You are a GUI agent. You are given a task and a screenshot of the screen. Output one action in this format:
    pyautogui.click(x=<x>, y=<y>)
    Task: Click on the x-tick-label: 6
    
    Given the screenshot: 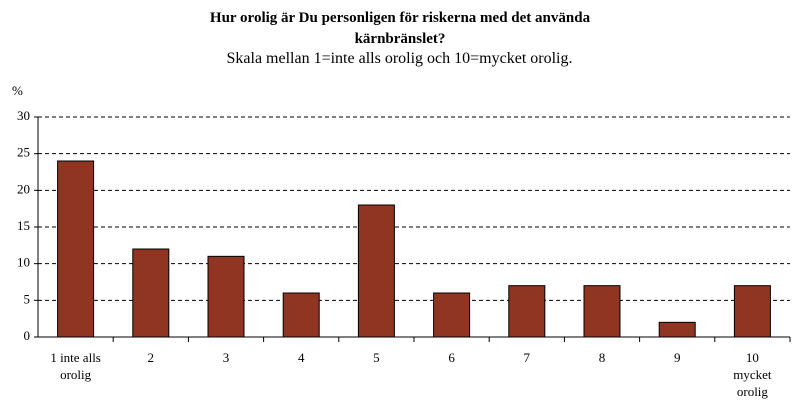 What is the action you would take?
    pyautogui.click(x=451, y=357)
    